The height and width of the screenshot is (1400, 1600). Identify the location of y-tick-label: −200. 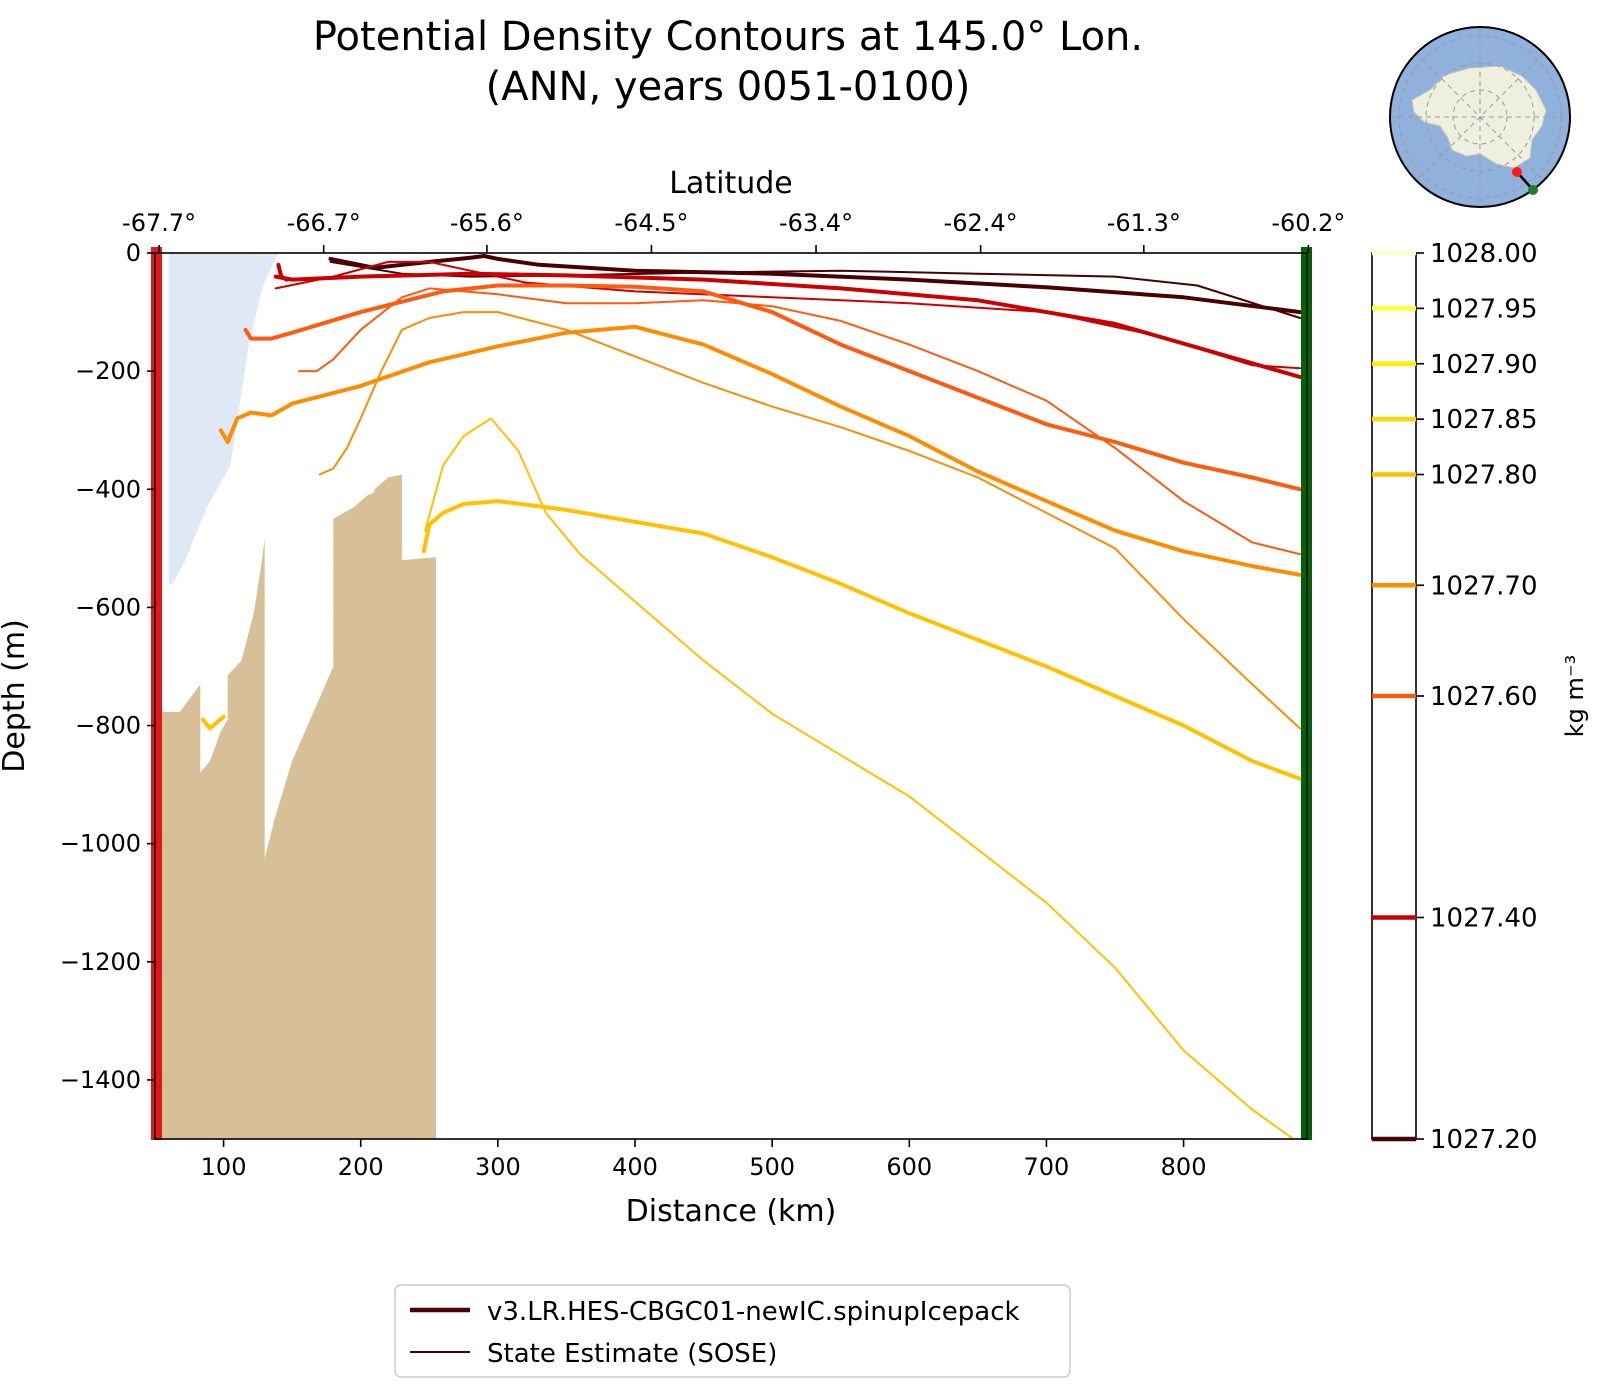
(108, 371).